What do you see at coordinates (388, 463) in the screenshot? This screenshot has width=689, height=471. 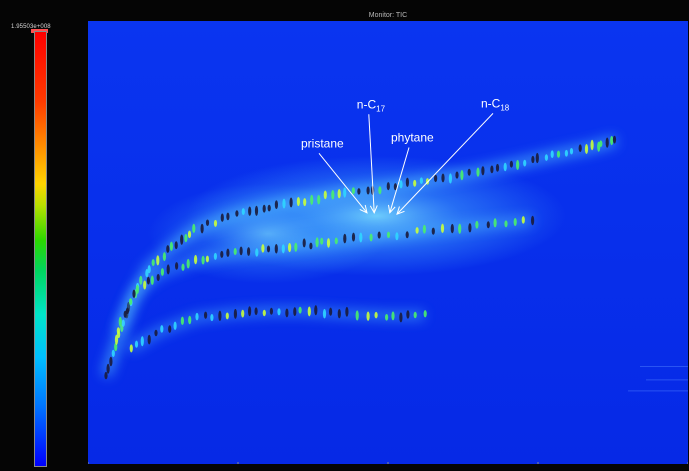 I see `axis-layer` at bounding box center [388, 463].